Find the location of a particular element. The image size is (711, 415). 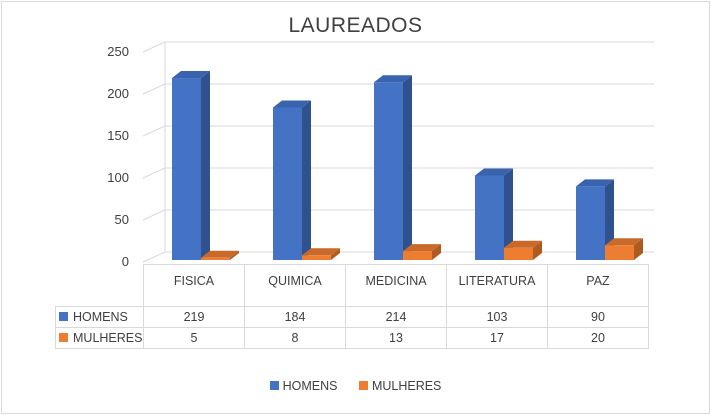

table-row-homens: HOMENS 219 184 214 103 90 is located at coordinates (352, 317).